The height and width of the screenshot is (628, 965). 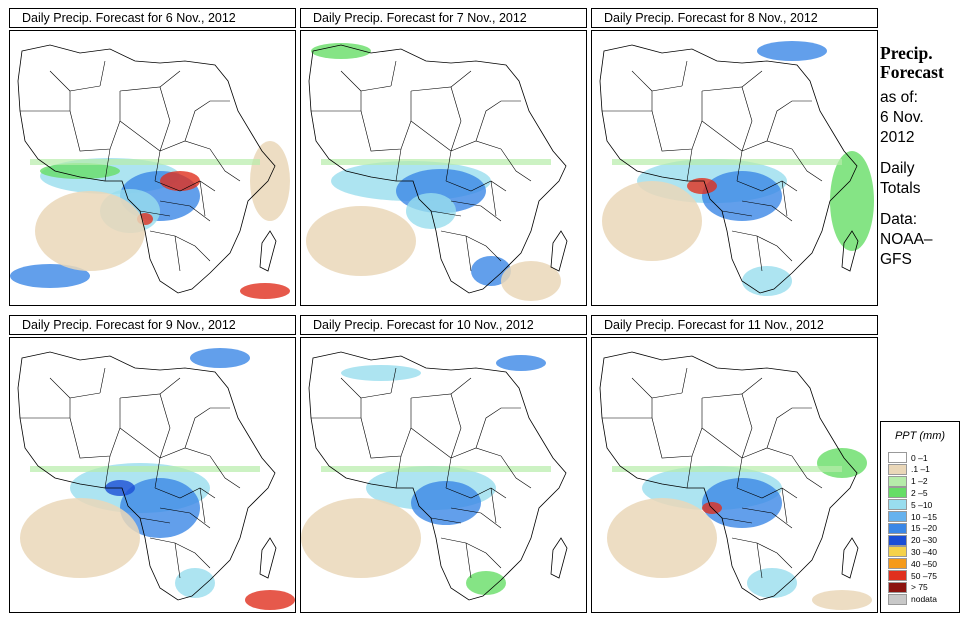 I want to click on daily-line2: Totals, so click(x=900, y=188).